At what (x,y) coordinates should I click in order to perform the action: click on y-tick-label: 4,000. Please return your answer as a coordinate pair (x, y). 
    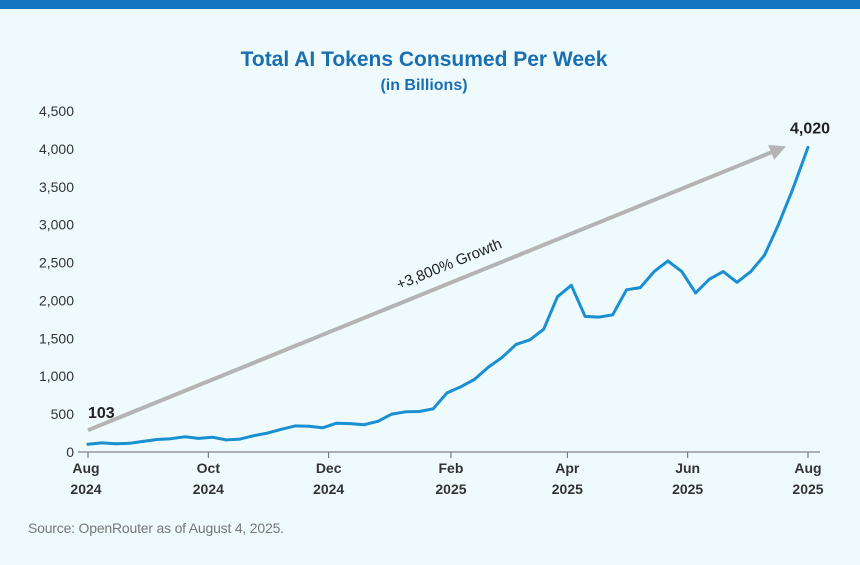
    Looking at the image, I should click on (56, 149).